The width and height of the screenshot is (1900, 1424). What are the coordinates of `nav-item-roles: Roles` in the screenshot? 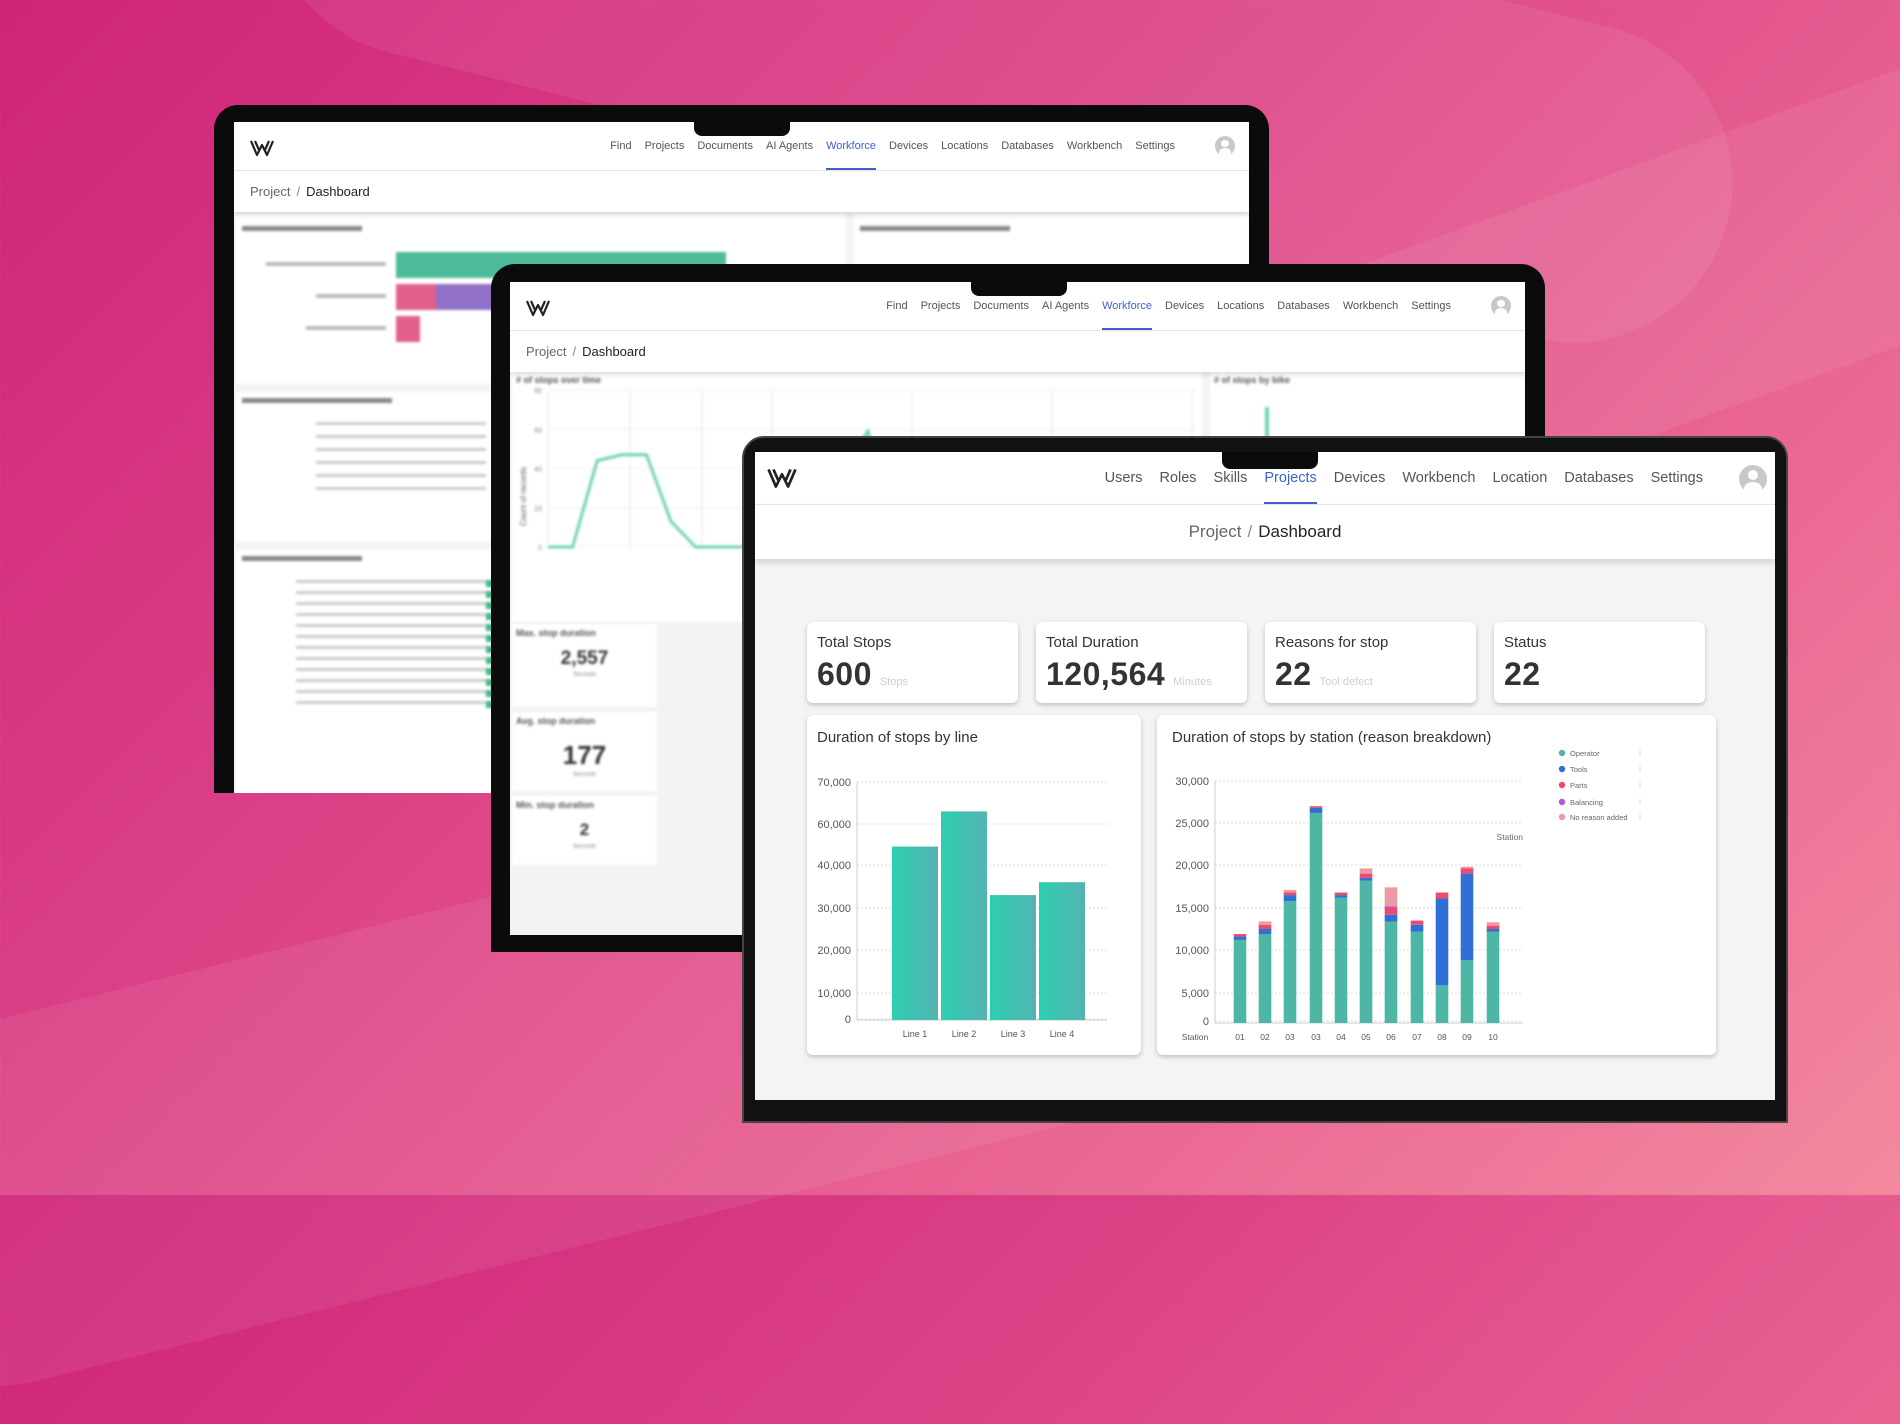 It's located at (1178, 478).